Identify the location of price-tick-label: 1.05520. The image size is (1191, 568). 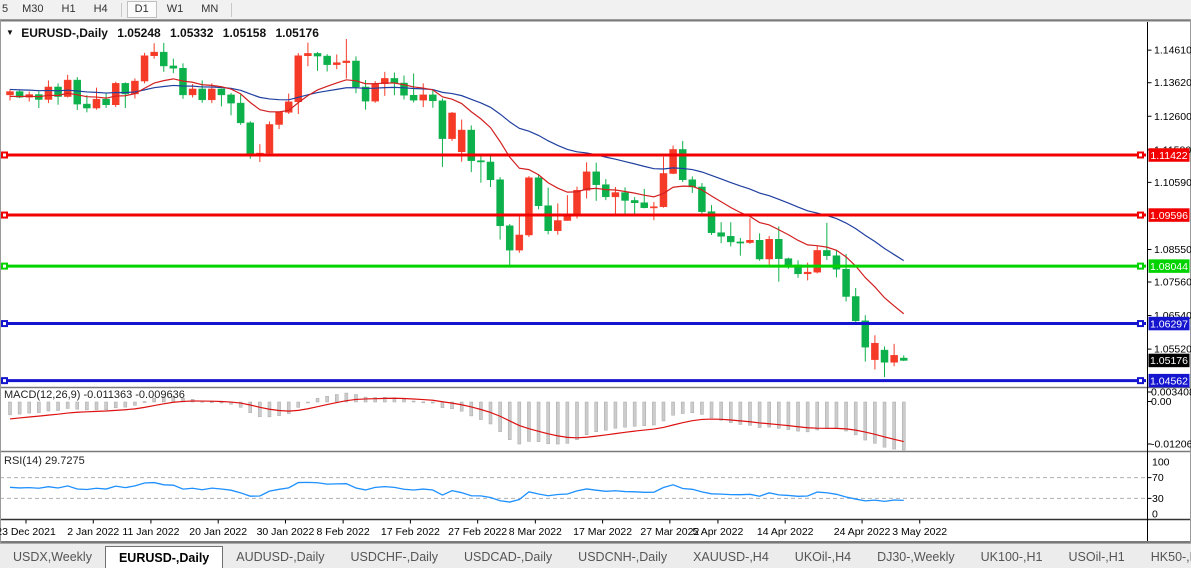
(1172, 350).